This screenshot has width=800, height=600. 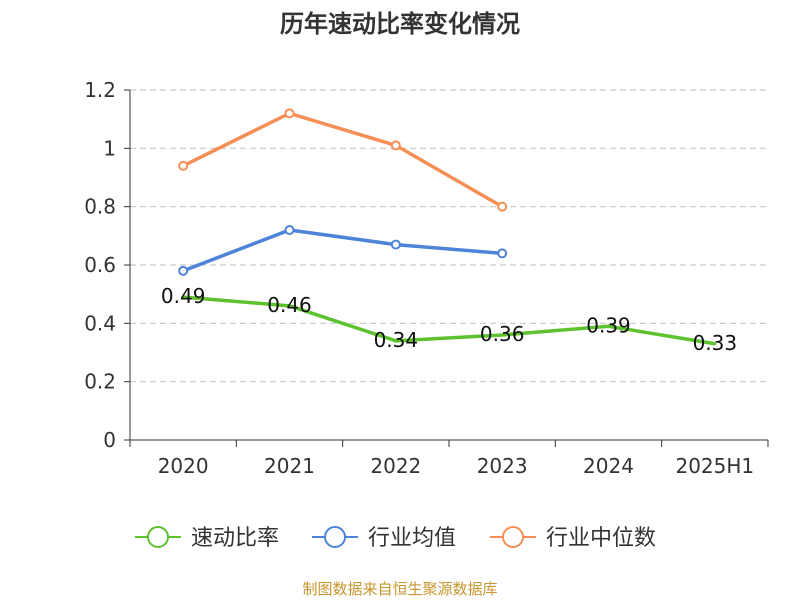 I want to click on chart-title: 历年速动比率变化情况, so click(x=400, y=24).